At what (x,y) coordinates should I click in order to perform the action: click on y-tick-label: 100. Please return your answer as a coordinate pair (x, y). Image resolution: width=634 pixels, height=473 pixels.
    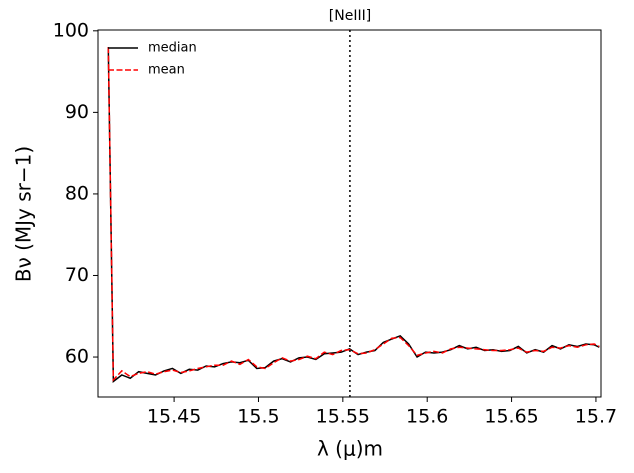
    Looking at the image, I should click on (71, 30).